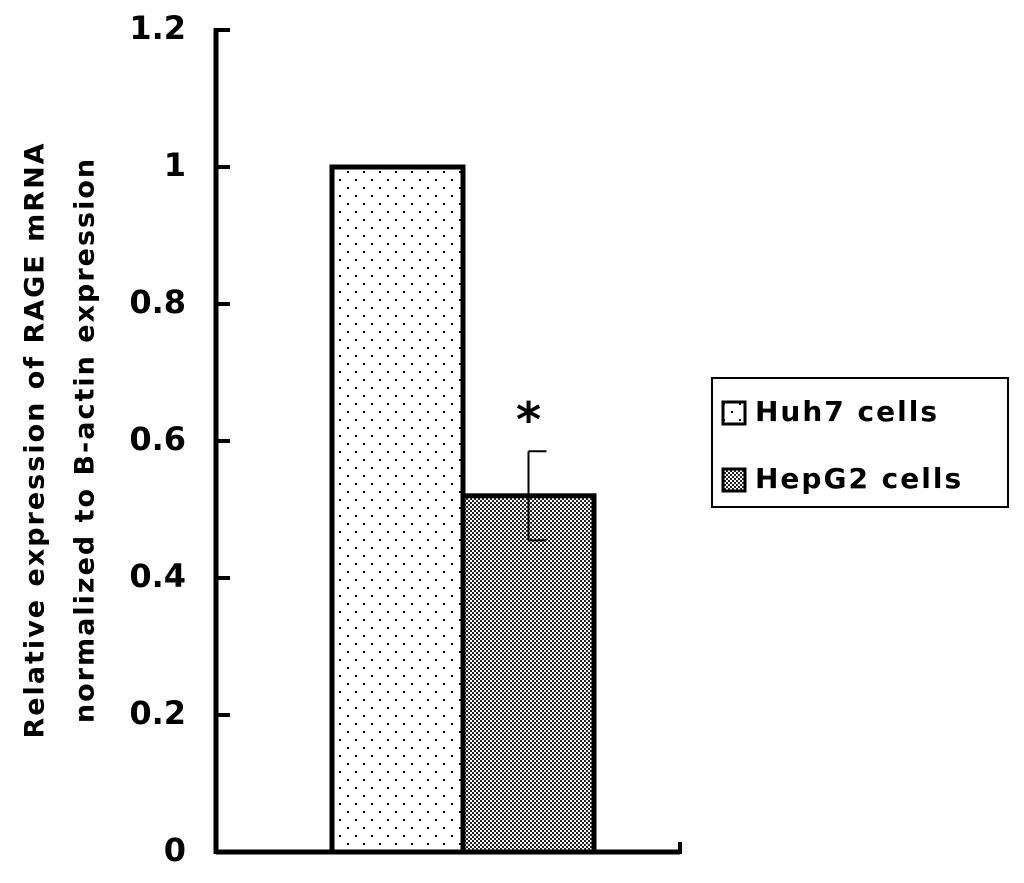  What do you see at coordinates (157, 439) in the screenshot?
I see `y-tick-label: 0.6` at bounding box center [157, 439].